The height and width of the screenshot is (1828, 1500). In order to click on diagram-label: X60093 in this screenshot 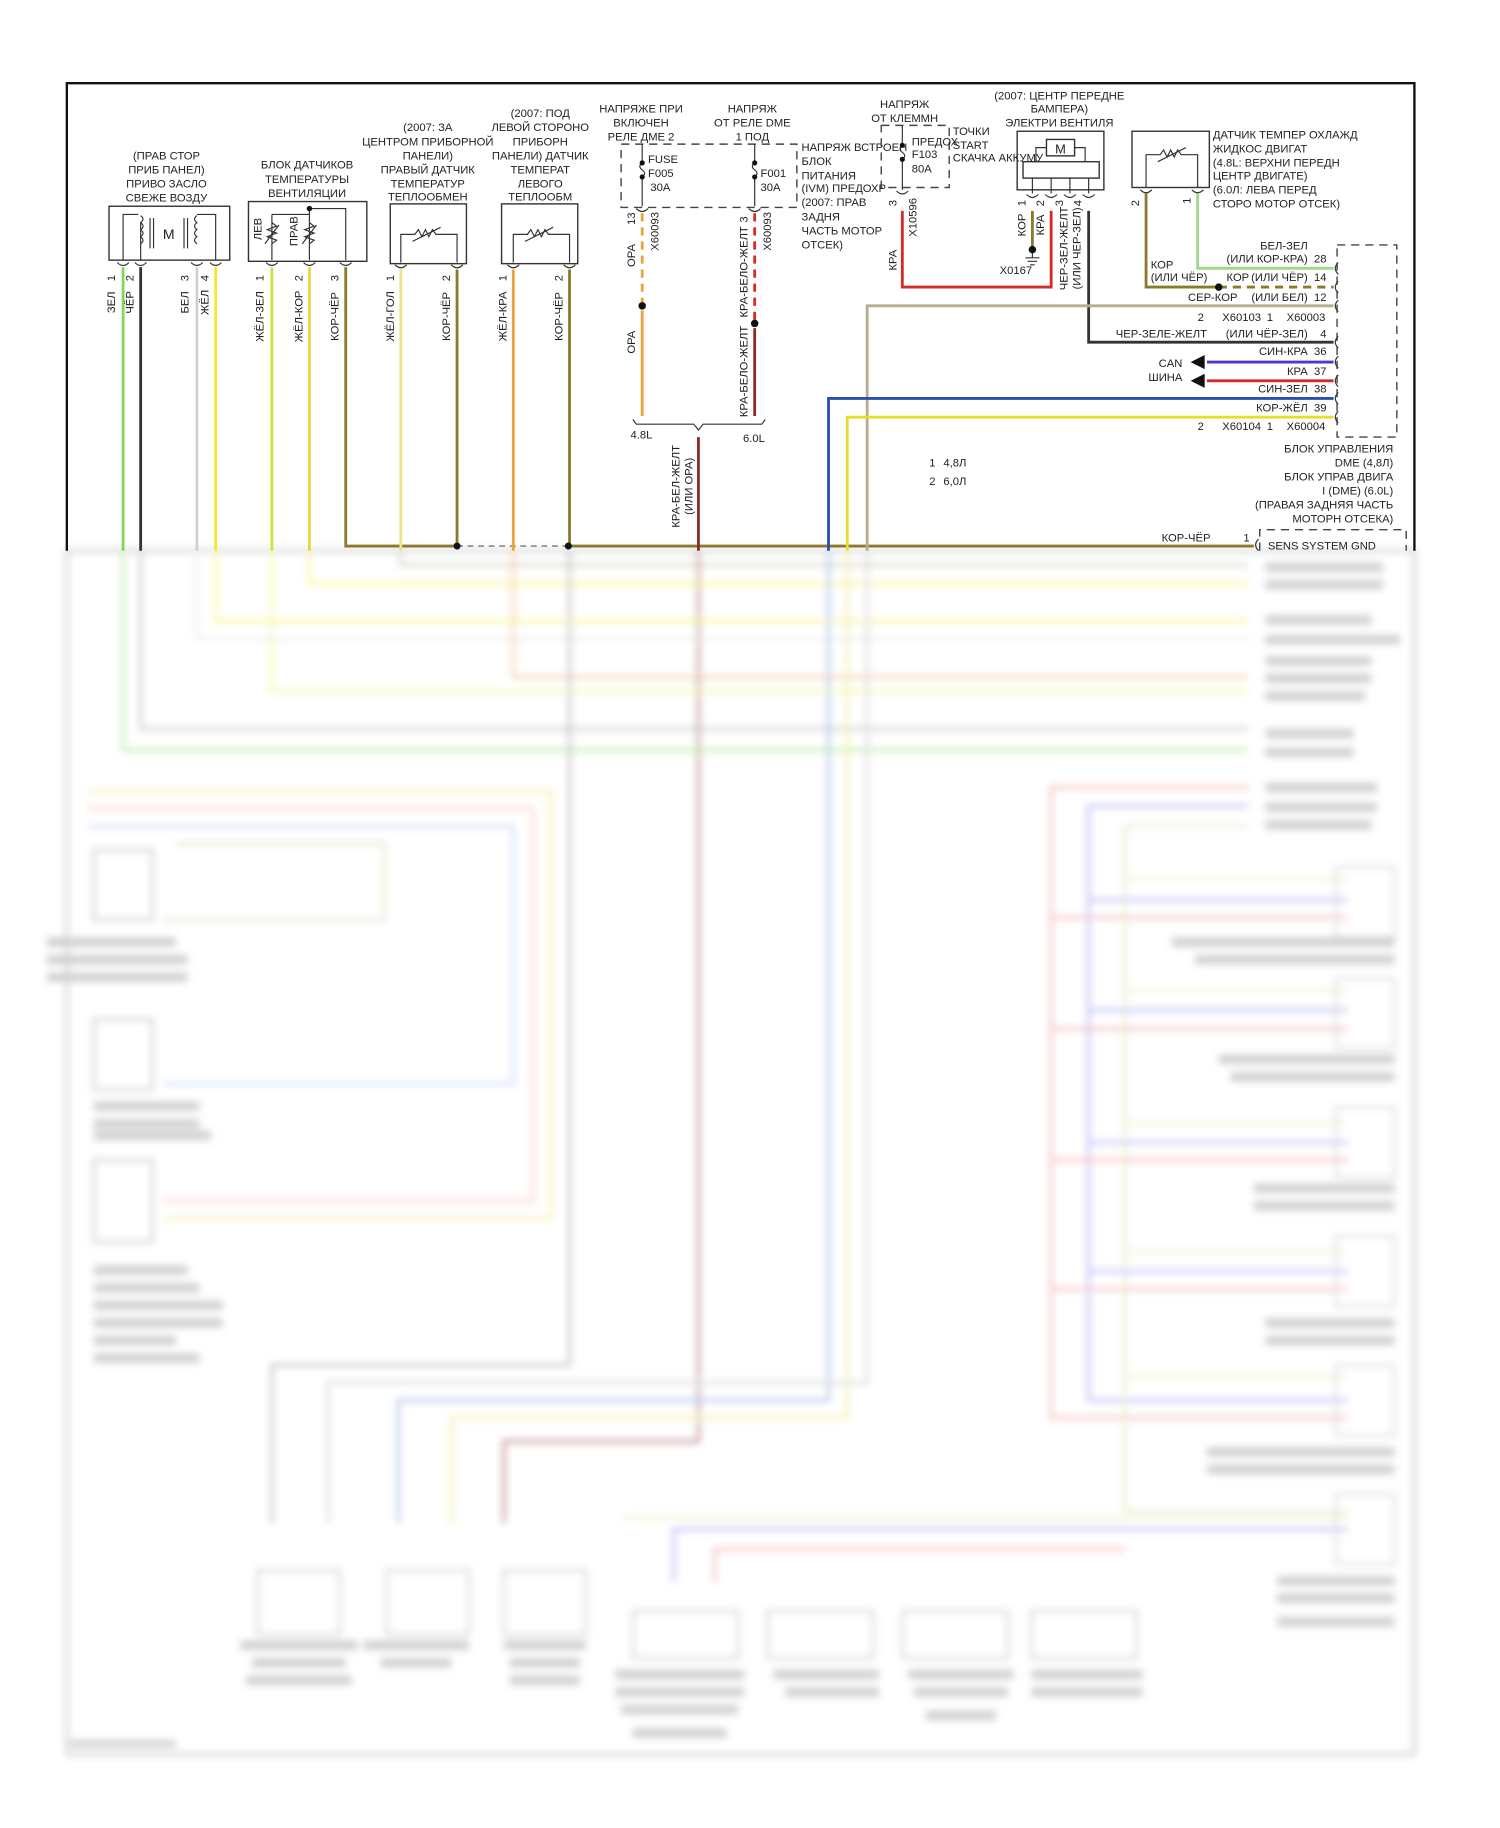, I will do `click(768, 231)`.